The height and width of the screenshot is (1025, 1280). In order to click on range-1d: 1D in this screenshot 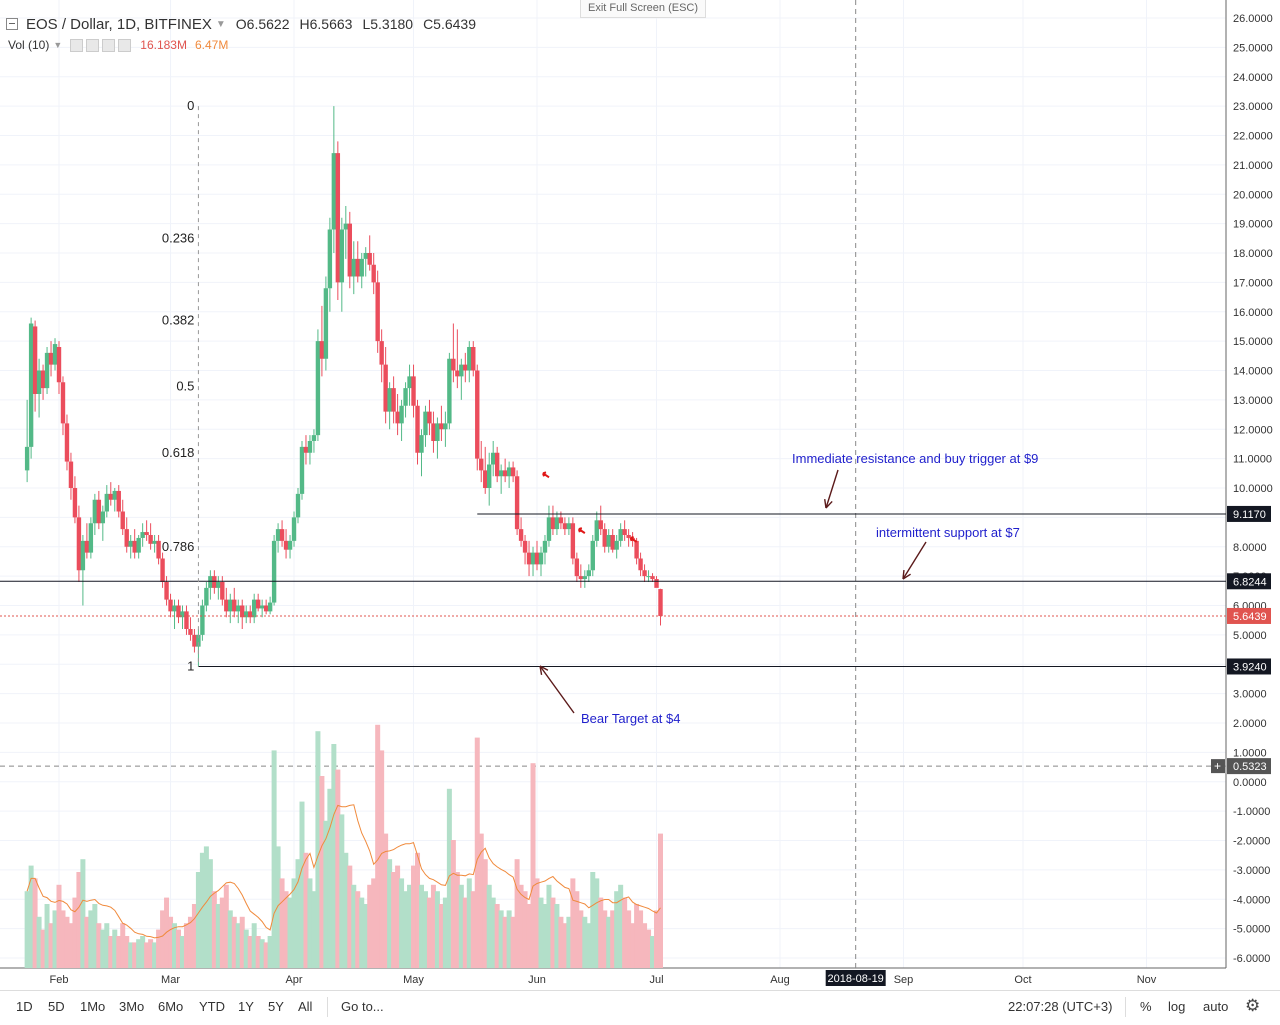, I will do `click(24, 1006)`.